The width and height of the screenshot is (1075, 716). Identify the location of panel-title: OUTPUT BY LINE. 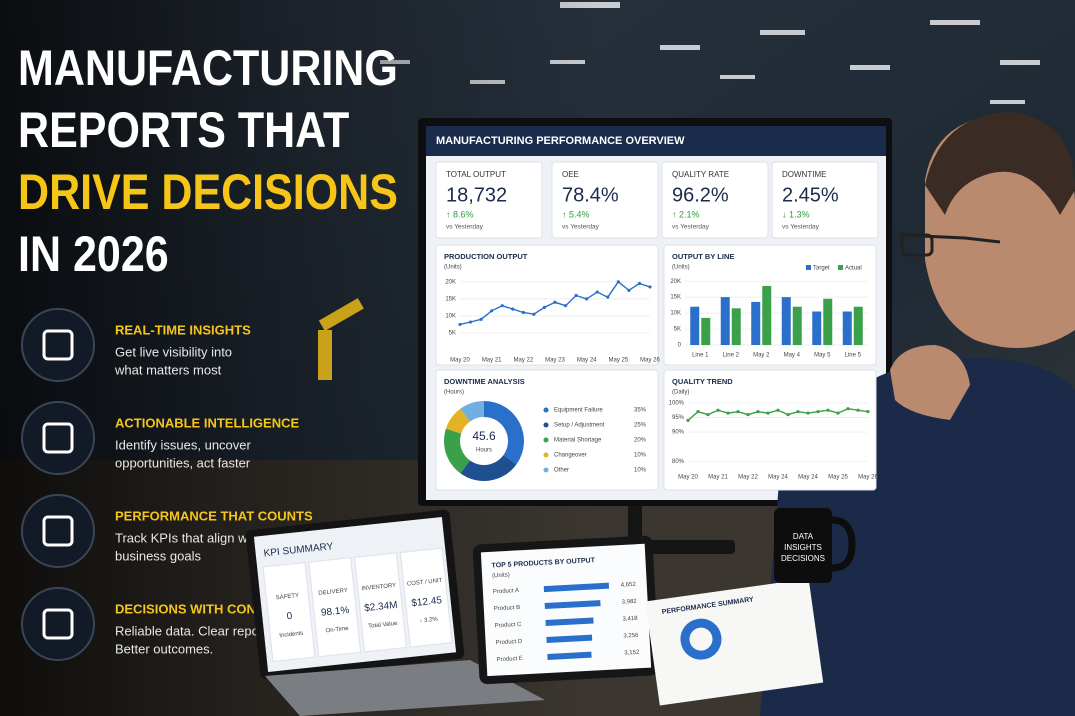
(703, 256).